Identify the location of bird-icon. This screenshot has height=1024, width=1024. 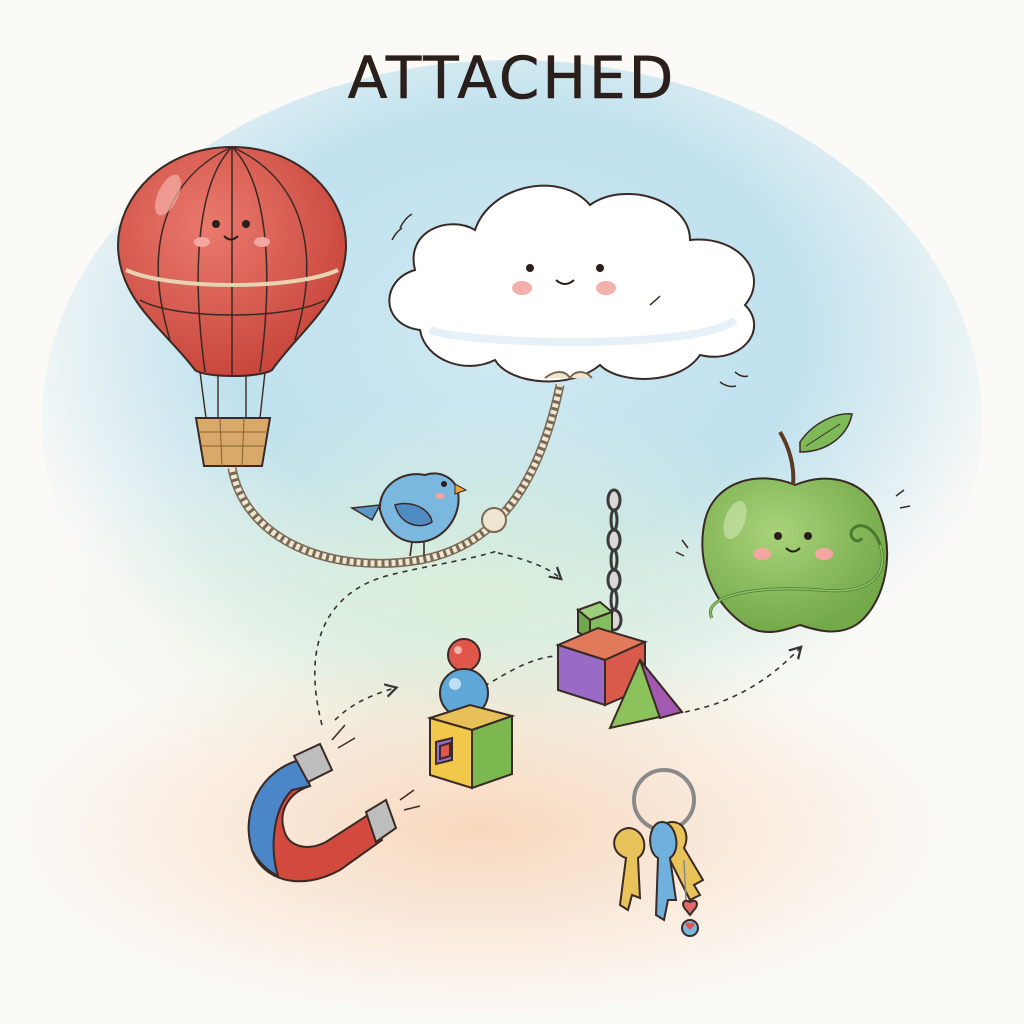
(408, 514).